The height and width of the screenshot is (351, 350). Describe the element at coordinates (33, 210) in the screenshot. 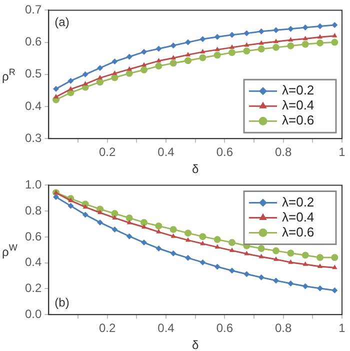

I see `y-tick-label: 0.8` at that location.